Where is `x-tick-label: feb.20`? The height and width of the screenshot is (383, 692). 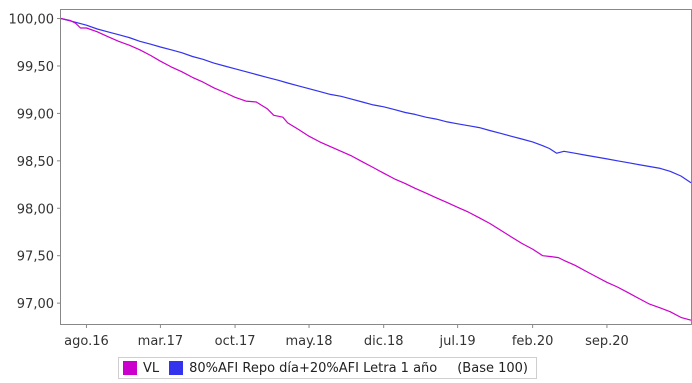
x-tick-label: feb.20 is located at coordinates (533, 341).